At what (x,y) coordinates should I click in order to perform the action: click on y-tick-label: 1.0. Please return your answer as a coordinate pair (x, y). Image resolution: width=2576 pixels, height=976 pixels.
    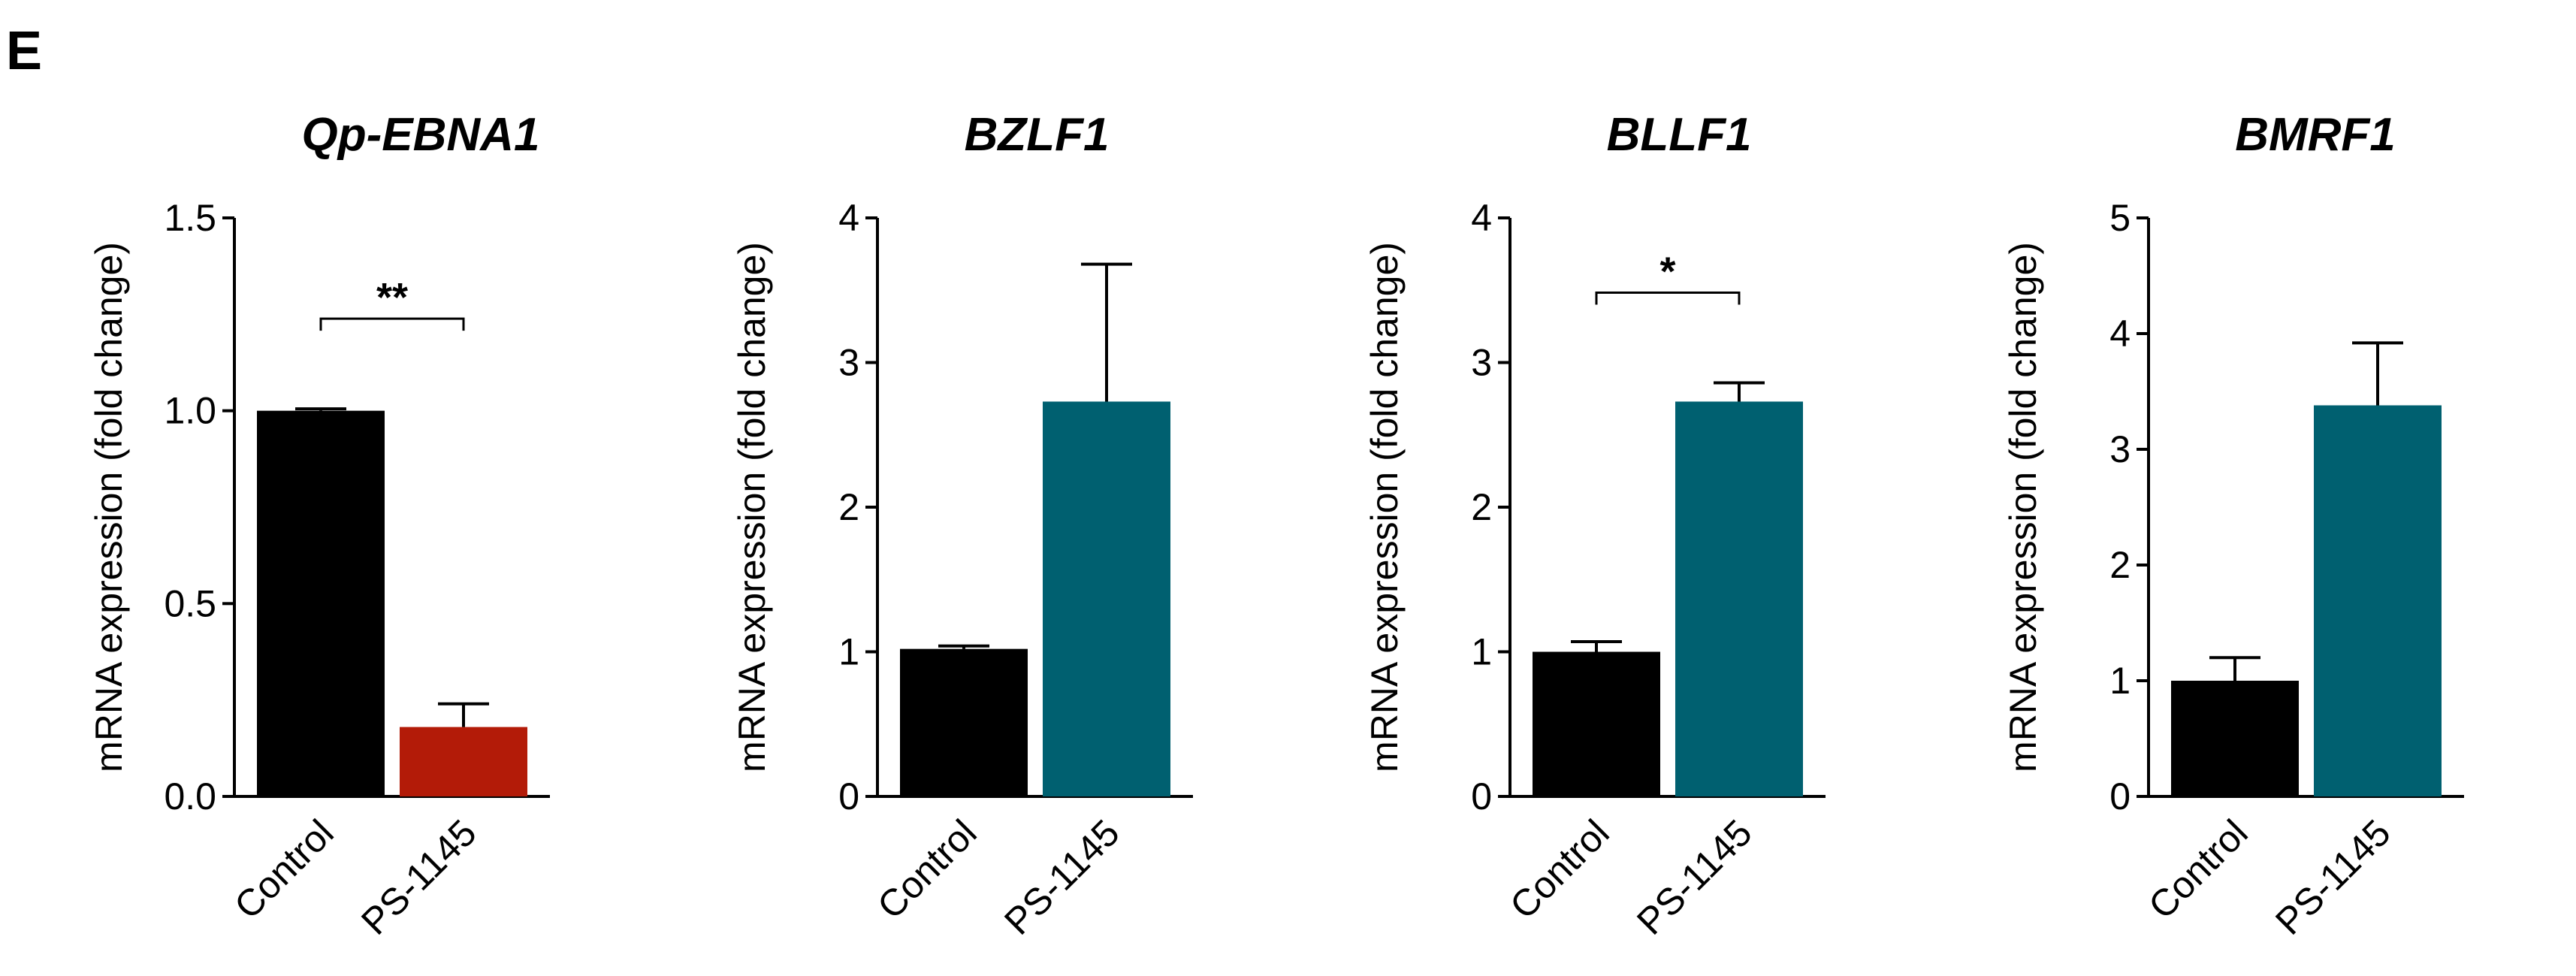
    Looking at the image, I should click on (190, 411).